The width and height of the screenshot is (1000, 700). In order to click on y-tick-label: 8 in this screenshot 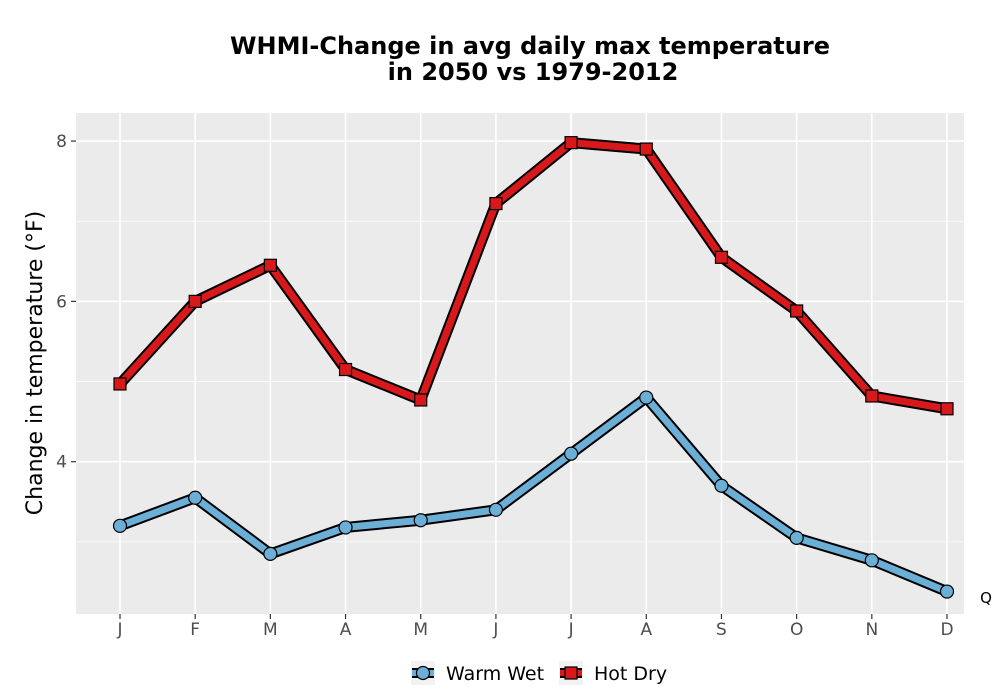, I will do `click(61, 142)`.